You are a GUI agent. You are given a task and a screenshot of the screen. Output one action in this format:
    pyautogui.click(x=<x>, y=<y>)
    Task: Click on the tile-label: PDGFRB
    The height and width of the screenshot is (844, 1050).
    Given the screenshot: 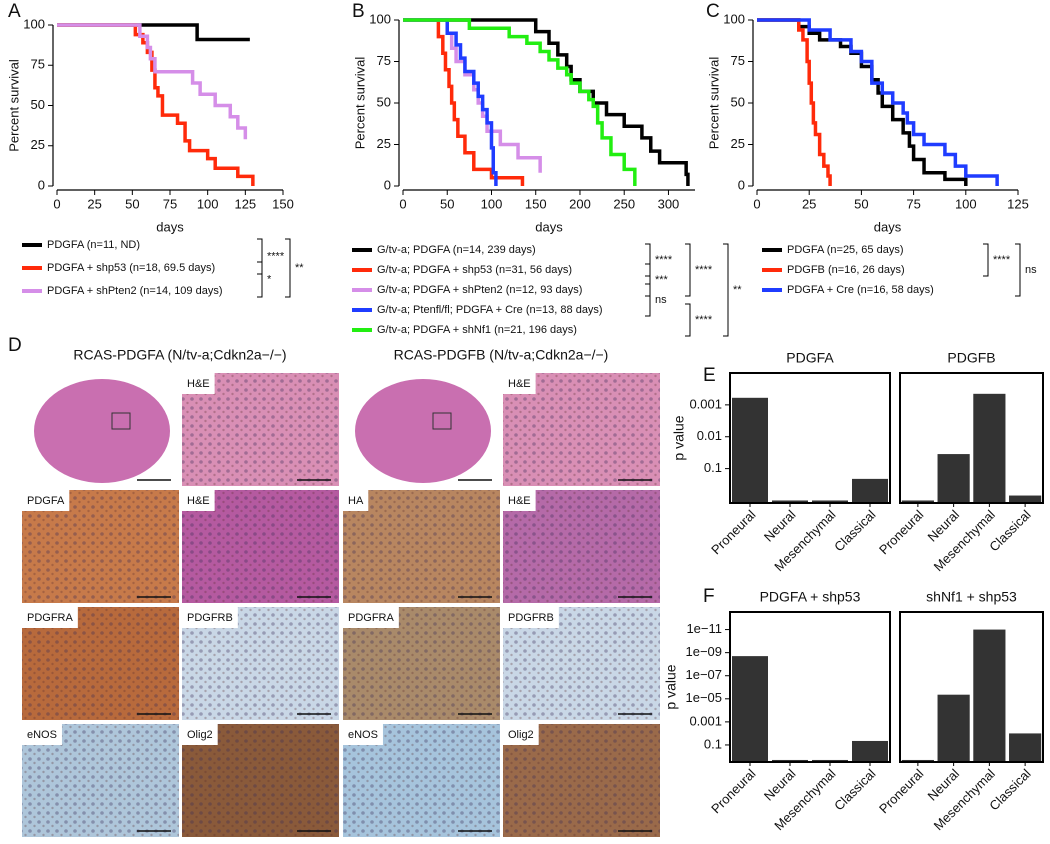 What is the action you would take?
    pyautogui.click(x=531, y=618)
    